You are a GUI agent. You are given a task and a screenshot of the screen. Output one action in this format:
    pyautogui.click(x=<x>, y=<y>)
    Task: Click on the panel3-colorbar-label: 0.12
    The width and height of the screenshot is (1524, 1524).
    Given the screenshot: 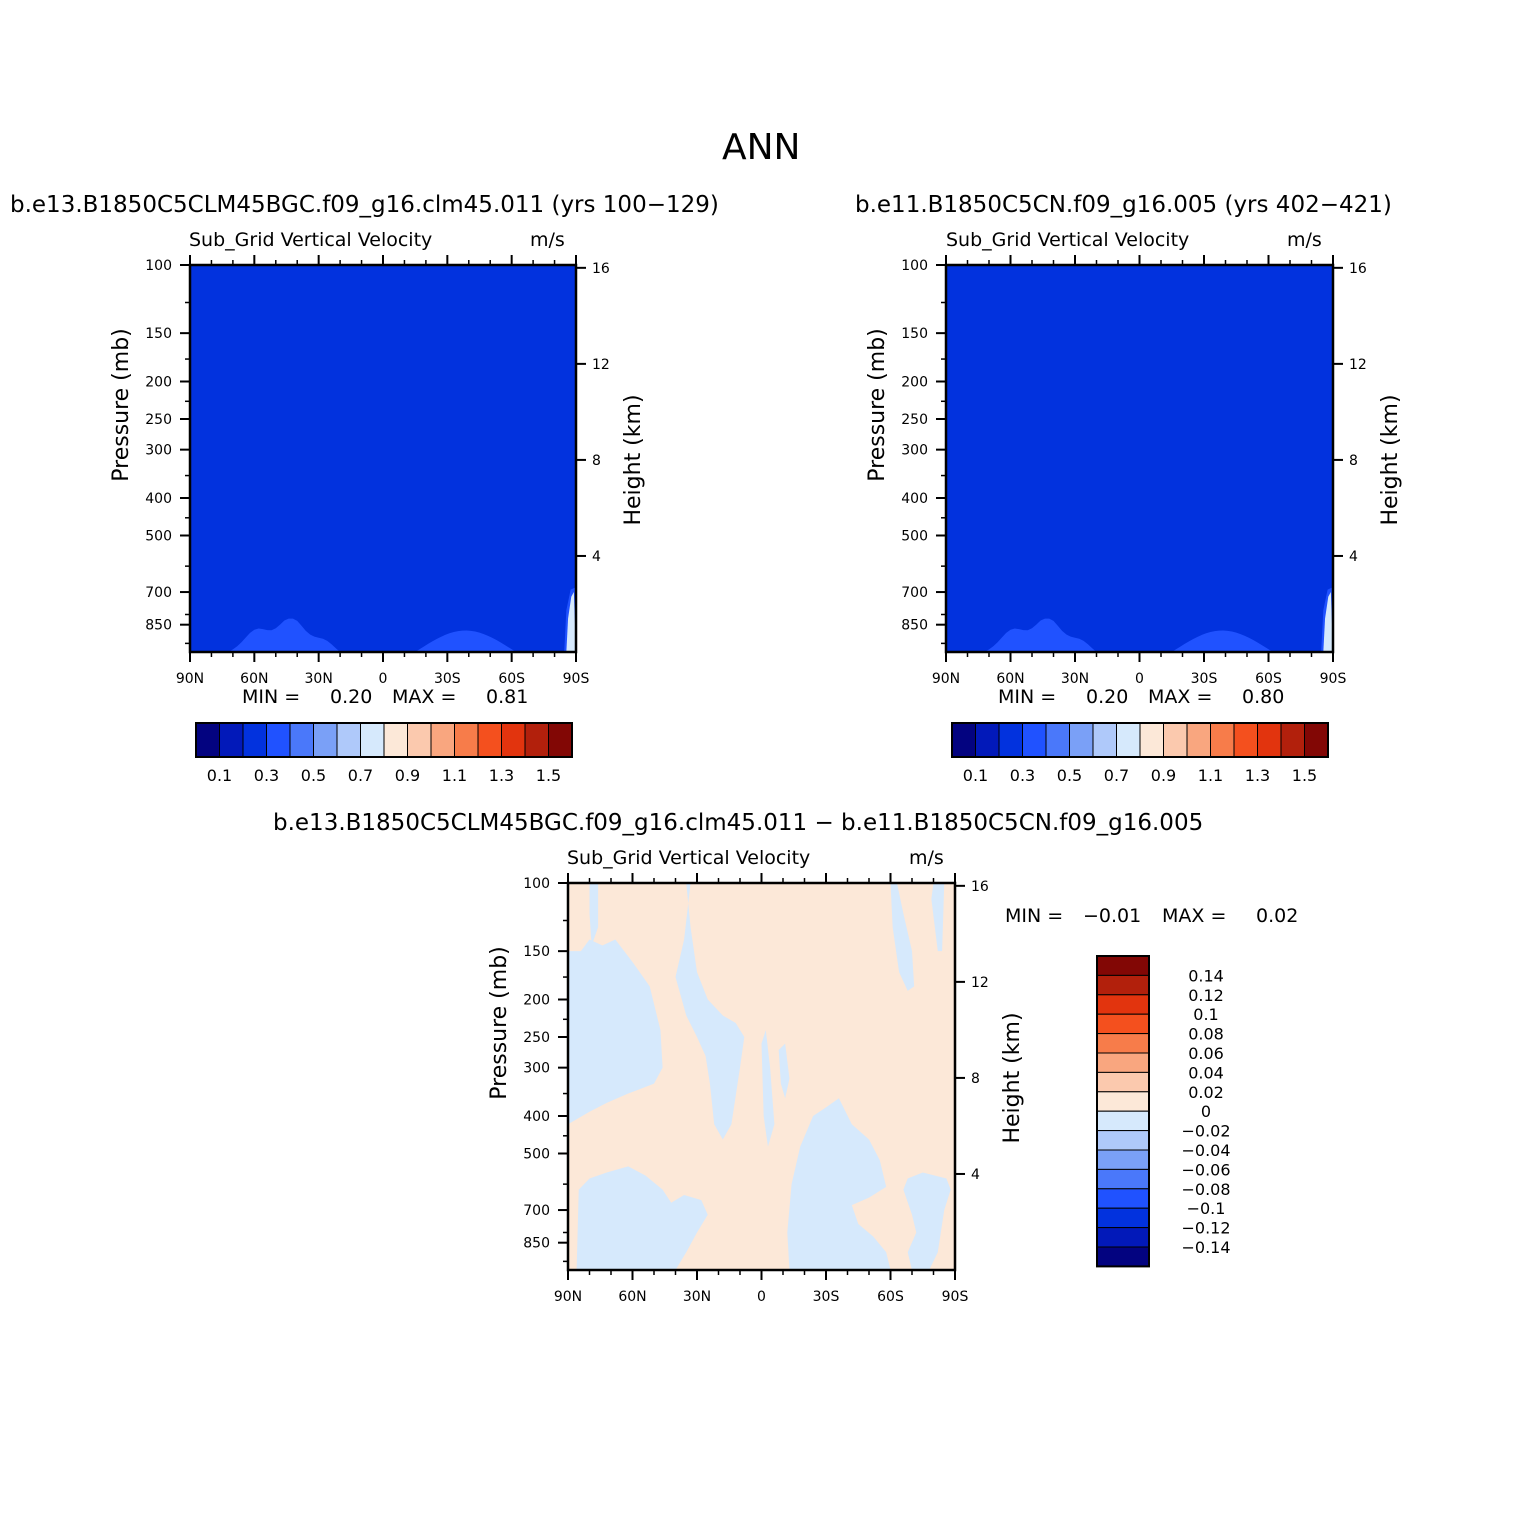 What is the action you would take?
    pyautogui.click(x=1206, y=995)
    